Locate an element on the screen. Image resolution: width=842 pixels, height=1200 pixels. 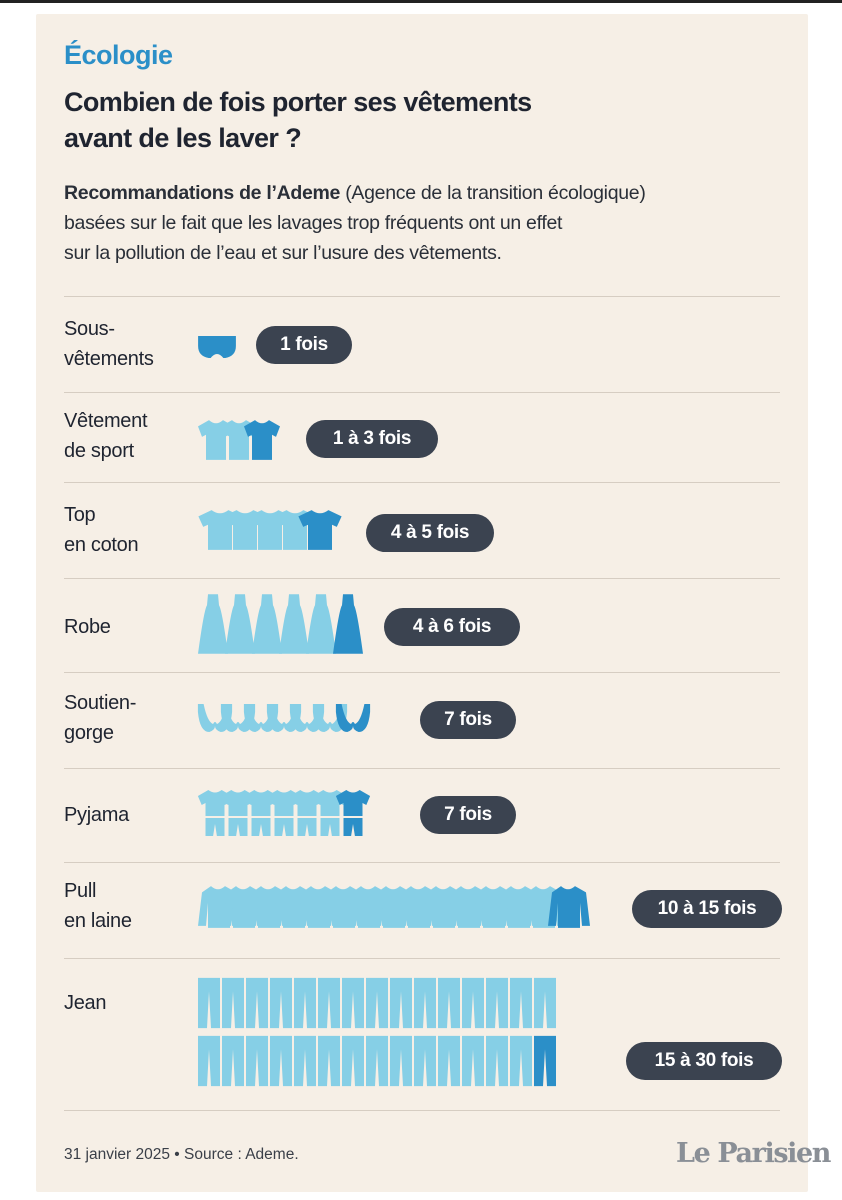
row-label-line: vêtements is located at coordinates (109, 359).